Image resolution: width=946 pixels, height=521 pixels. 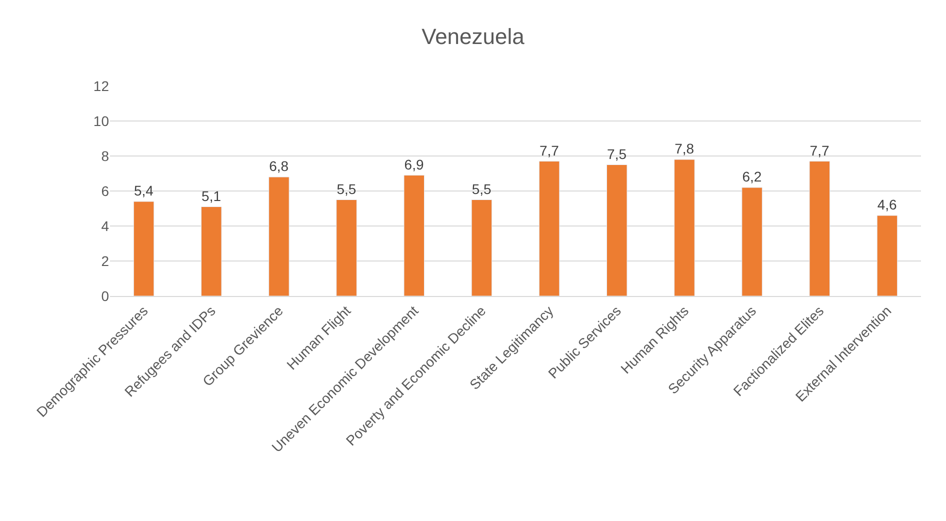 I want to click on chart-title: Venezuela, so click(x=474, y=37).